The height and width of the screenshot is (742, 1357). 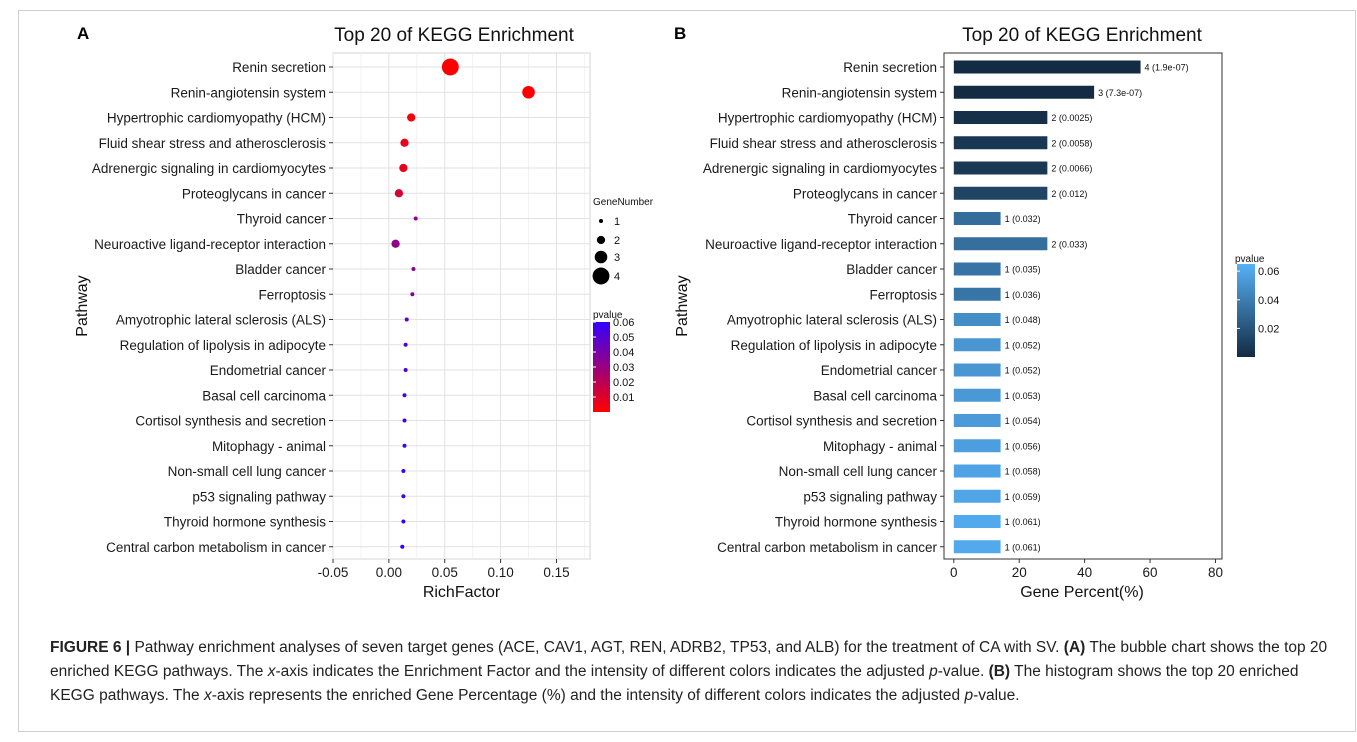 What do you see at coordinates (271, 671) in the screenshot?
I see `caption-a-italic-1: x` at bounding box center [271, 671].